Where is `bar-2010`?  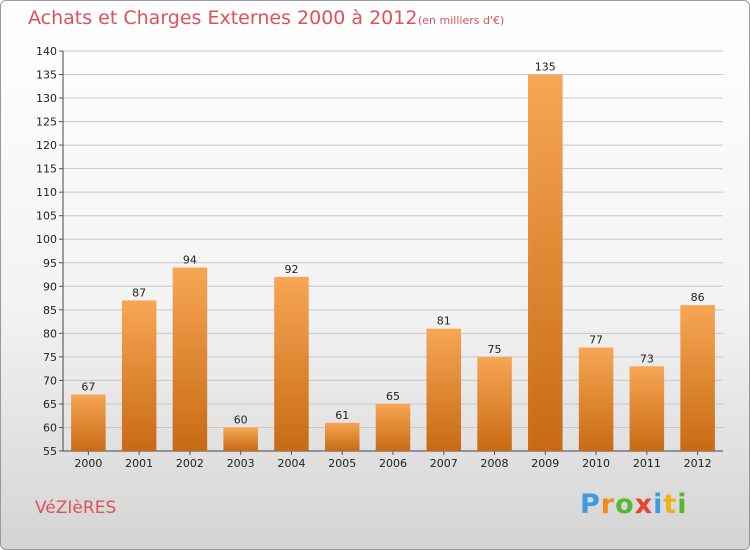
bar-2010 is located at coordinates (596, 399).